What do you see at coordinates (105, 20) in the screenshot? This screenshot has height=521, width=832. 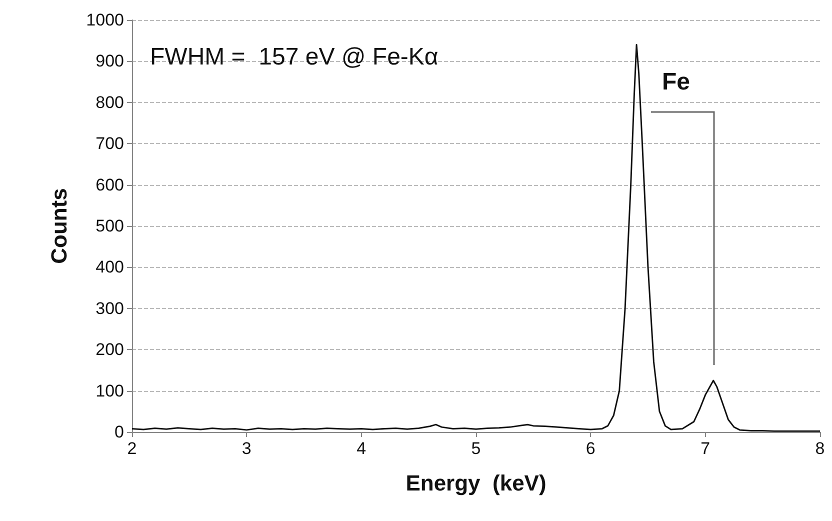 I see `y-tick-label: 1000` at bounding box center [105, 20].